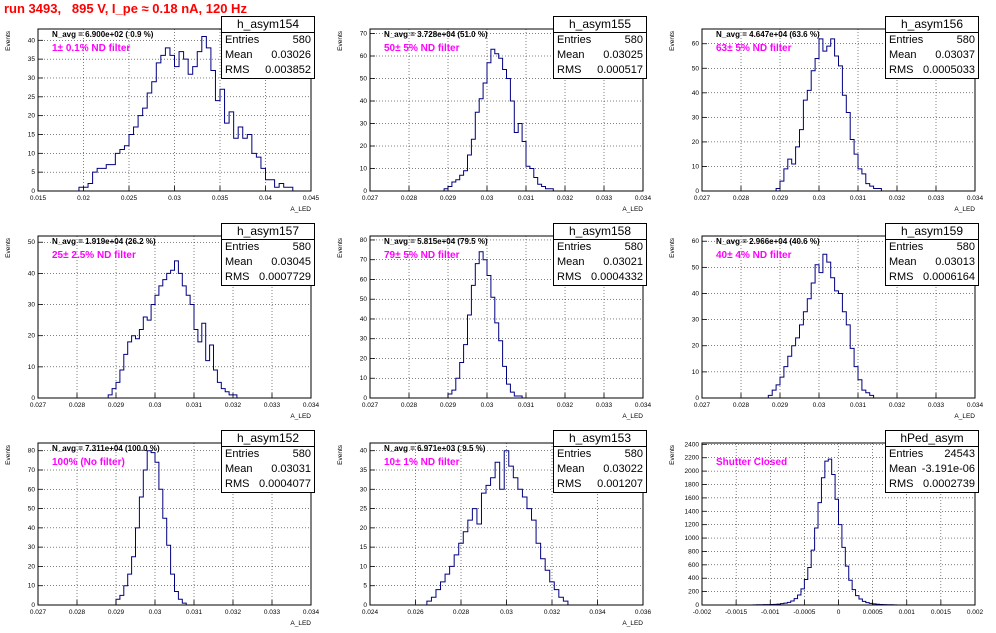 The height and width of the screenshot is (633, 996). Describe the element at coordinates (268, 25) in the screenshot. I see `histogram-name: h_asym154` at that location.